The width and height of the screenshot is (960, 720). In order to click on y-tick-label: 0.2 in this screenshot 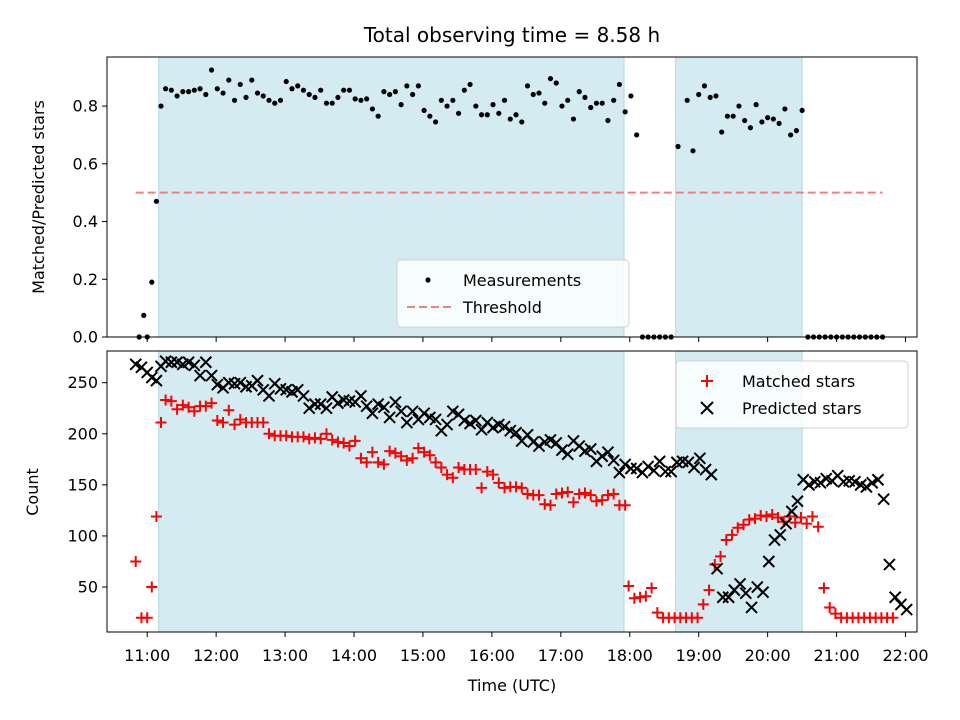, I will do `click(85, 279)`.